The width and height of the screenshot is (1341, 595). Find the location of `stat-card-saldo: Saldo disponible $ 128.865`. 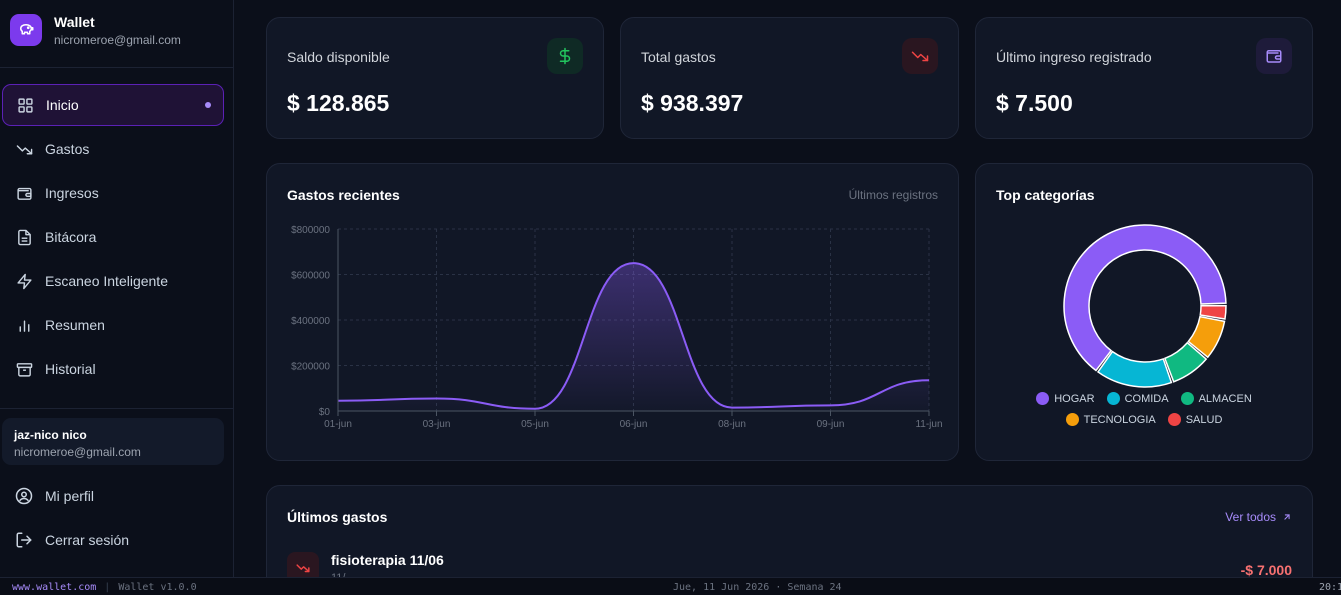

stat-card-saldo: Saldo disponible $ 128.865 is located at coordinates (435, 78).